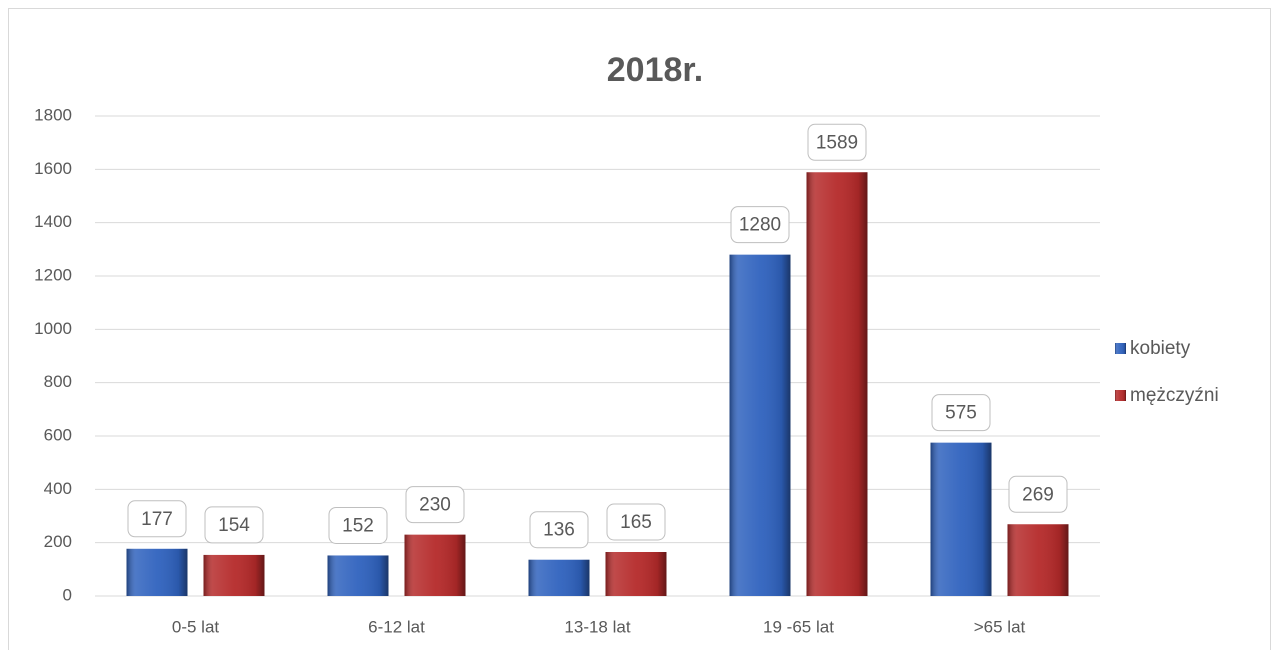 Image resolution: width=1277 pixels, height=650 pixels. Describe the element at coordinates (396, 626) in the screenshot. I see `x-tick-label: 6-12 lat` at that location.